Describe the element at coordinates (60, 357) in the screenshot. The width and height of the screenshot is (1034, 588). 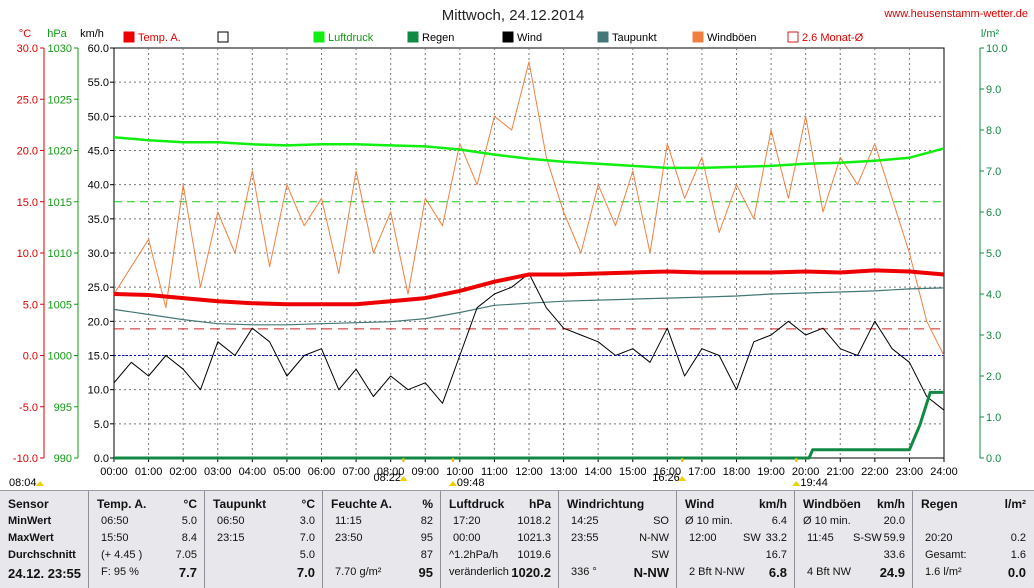
I see `pressure-tick-label: 1000` at that location.